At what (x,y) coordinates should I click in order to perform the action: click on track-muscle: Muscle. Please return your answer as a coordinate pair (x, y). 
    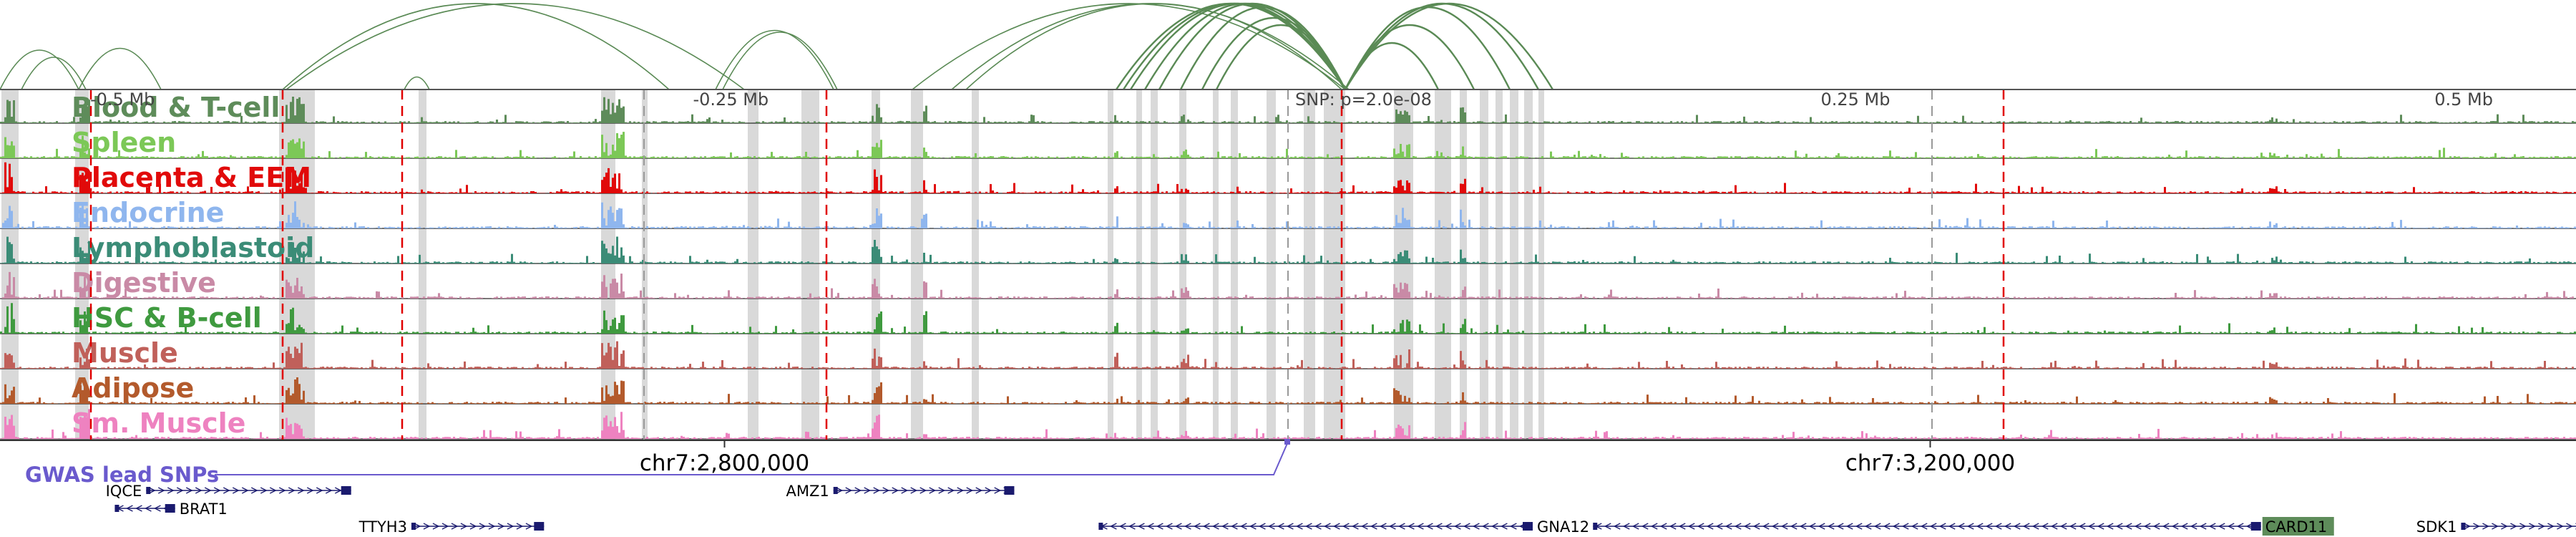
    Looking at the image, I should click on (1288, 353).